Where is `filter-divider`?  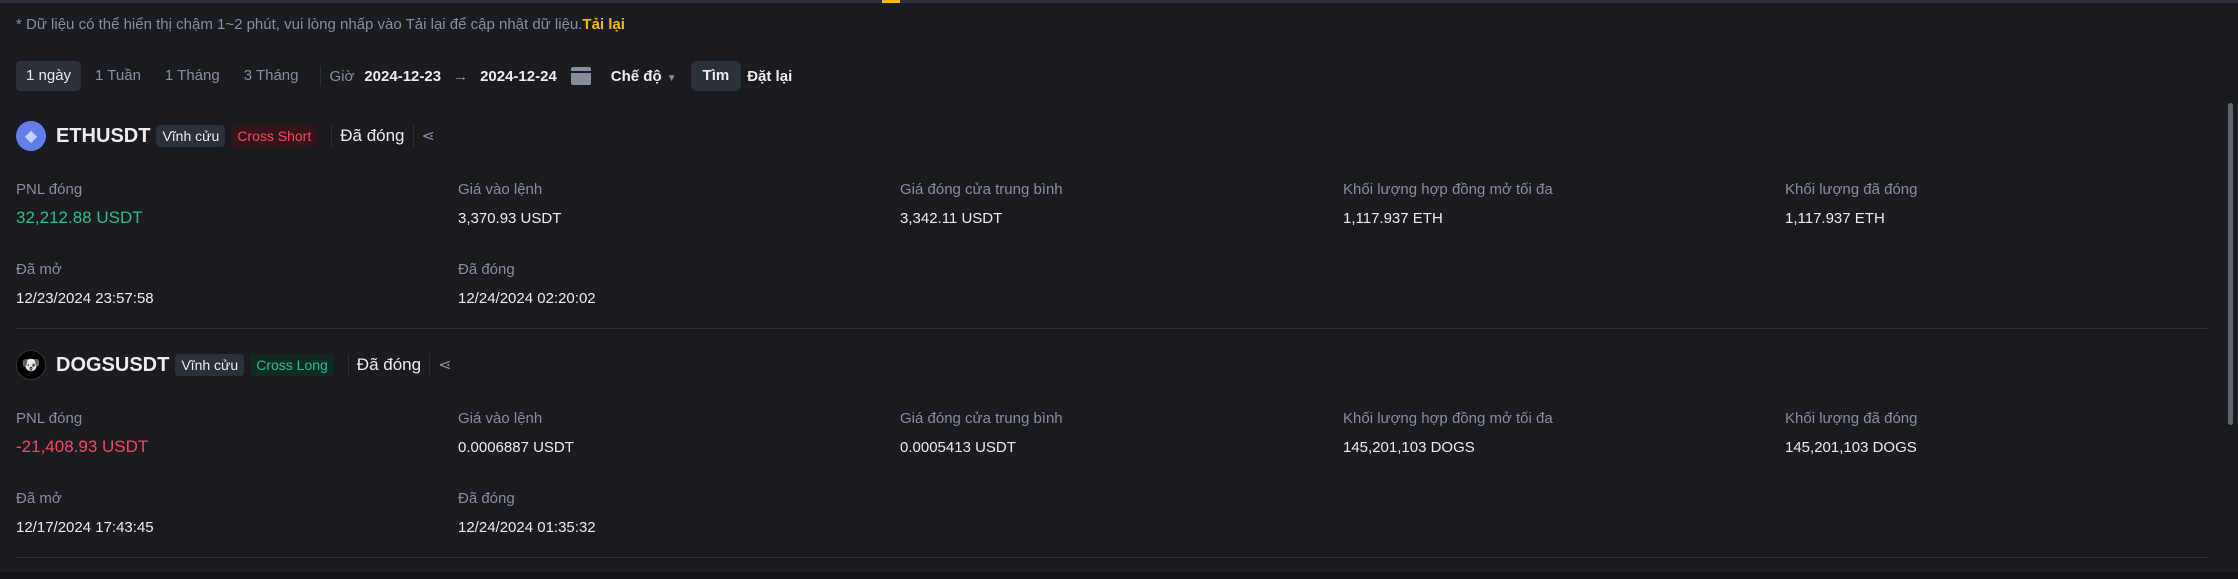
filter-divider is located at coordinates (321, 76).